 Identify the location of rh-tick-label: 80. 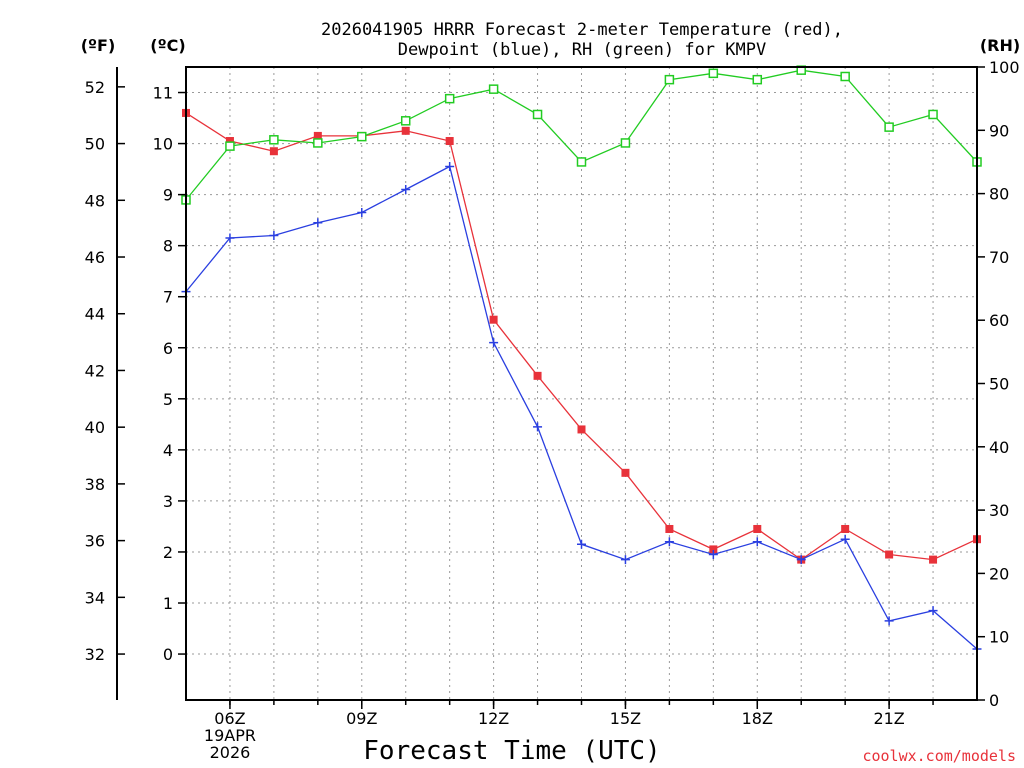
(999, 194).